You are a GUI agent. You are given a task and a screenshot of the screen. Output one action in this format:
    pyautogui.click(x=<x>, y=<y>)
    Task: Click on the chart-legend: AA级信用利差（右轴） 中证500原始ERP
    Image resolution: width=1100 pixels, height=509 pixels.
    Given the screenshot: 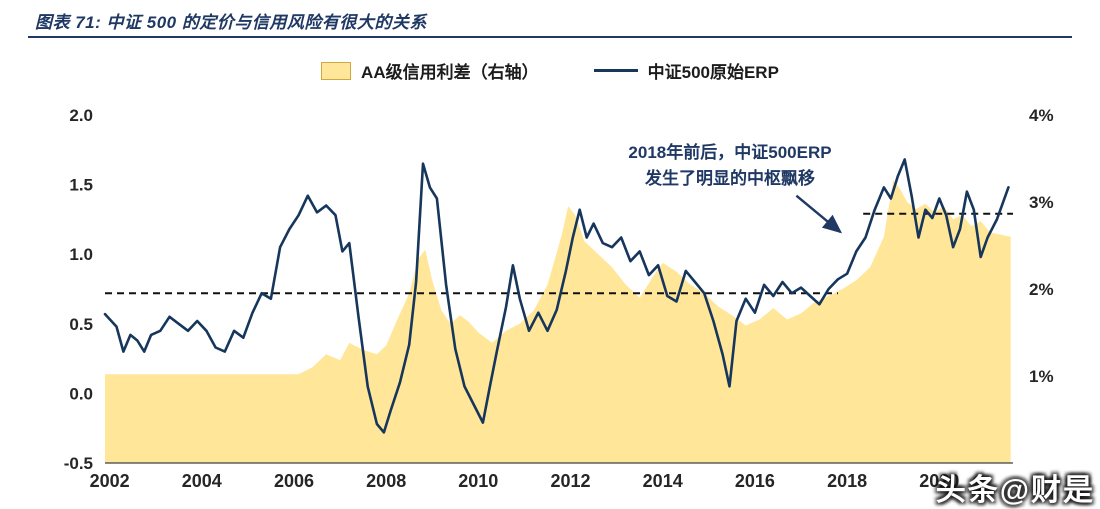 What is the action you would take?
    pyautogui.click(x=550, y=70)
    